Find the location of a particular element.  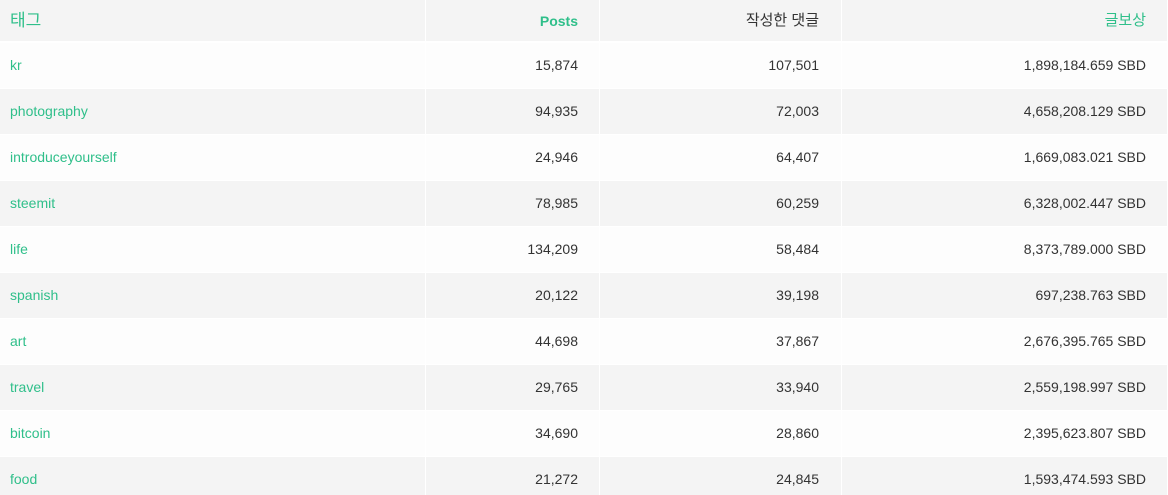

rewards-cell: 6,328,002.447 SBD is located at coordinates (1005, 204).